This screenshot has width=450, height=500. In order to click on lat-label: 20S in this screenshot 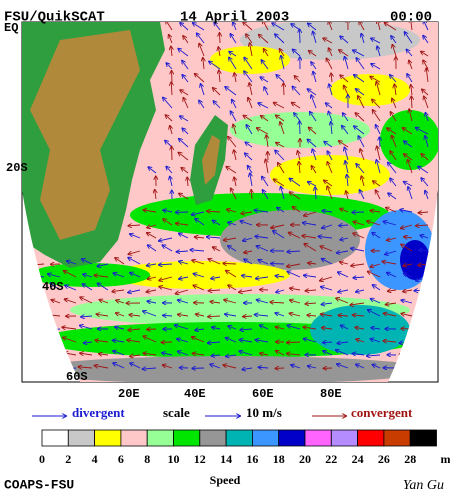, I will do `click(17, 168)`.